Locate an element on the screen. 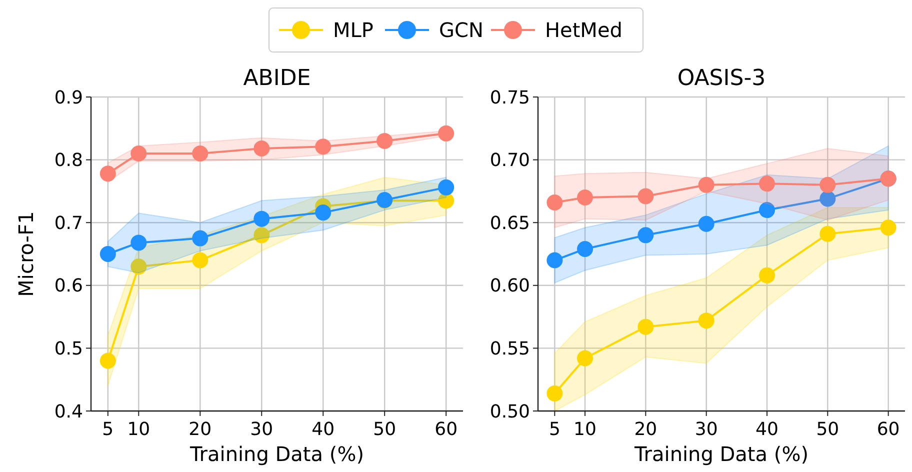  y-tick-label: 0.8 is located at coordinates (68, 161).